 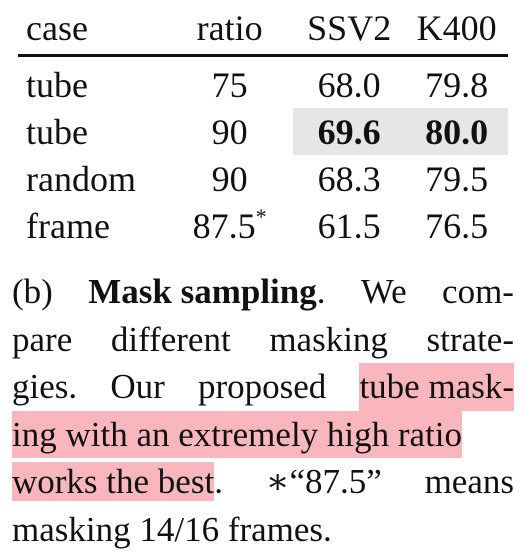 What do you see at coordinates (323, 481) in the screenshot?
I see `caption-word: ∗“87.5”` at bounding box center [323, 481].